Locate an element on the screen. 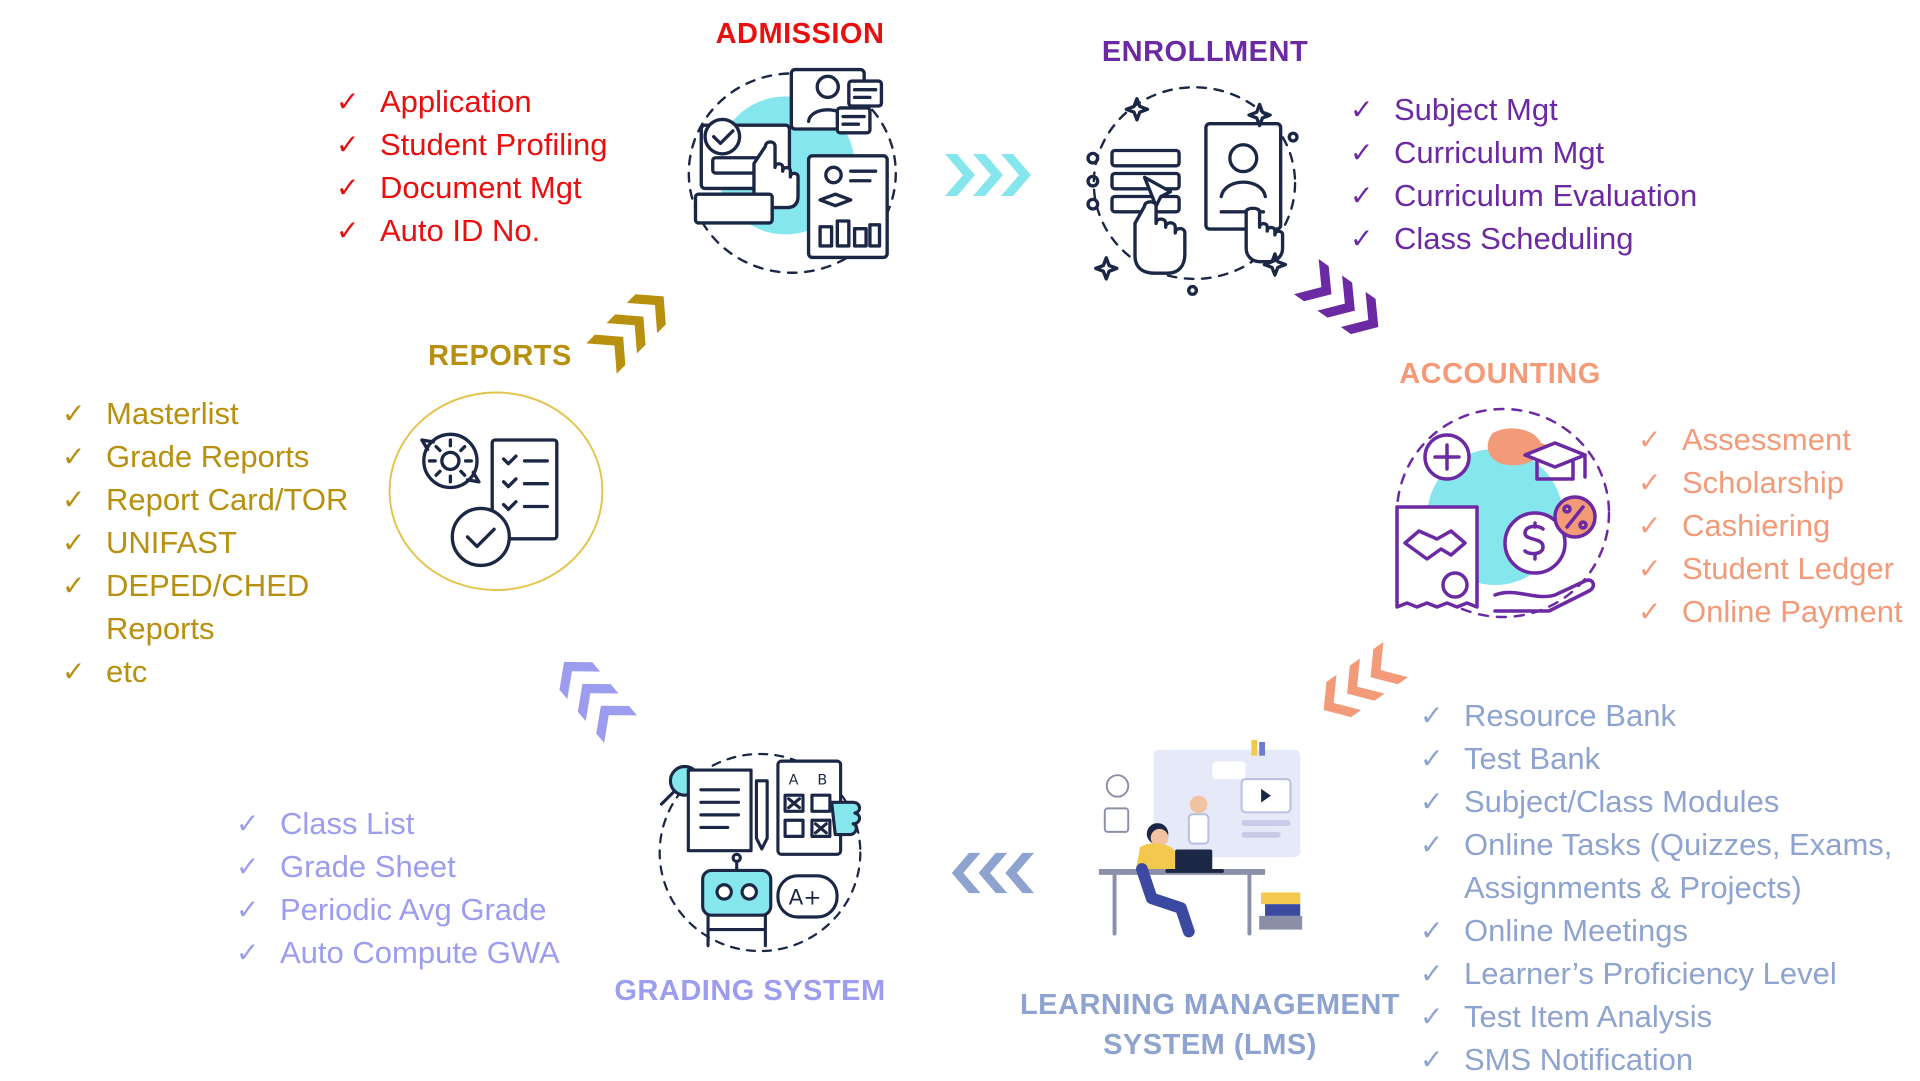 The height and width of the screenshot is (1081, 1920). list-item: ✓ Test Bank is located at coordinates (1665, 758).